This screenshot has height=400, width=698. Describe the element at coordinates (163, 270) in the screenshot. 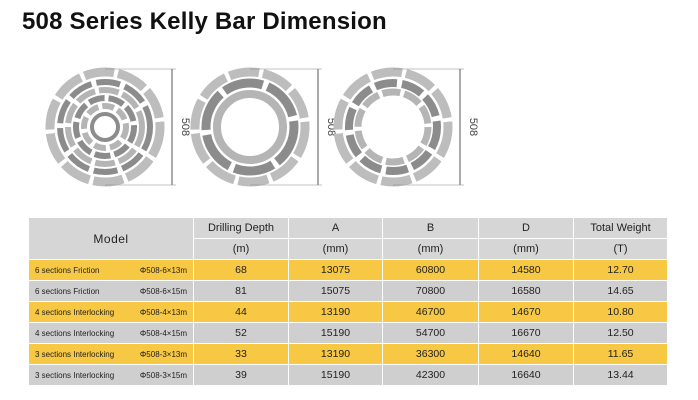

I see `spec: Φ508-6×13m` at that location.